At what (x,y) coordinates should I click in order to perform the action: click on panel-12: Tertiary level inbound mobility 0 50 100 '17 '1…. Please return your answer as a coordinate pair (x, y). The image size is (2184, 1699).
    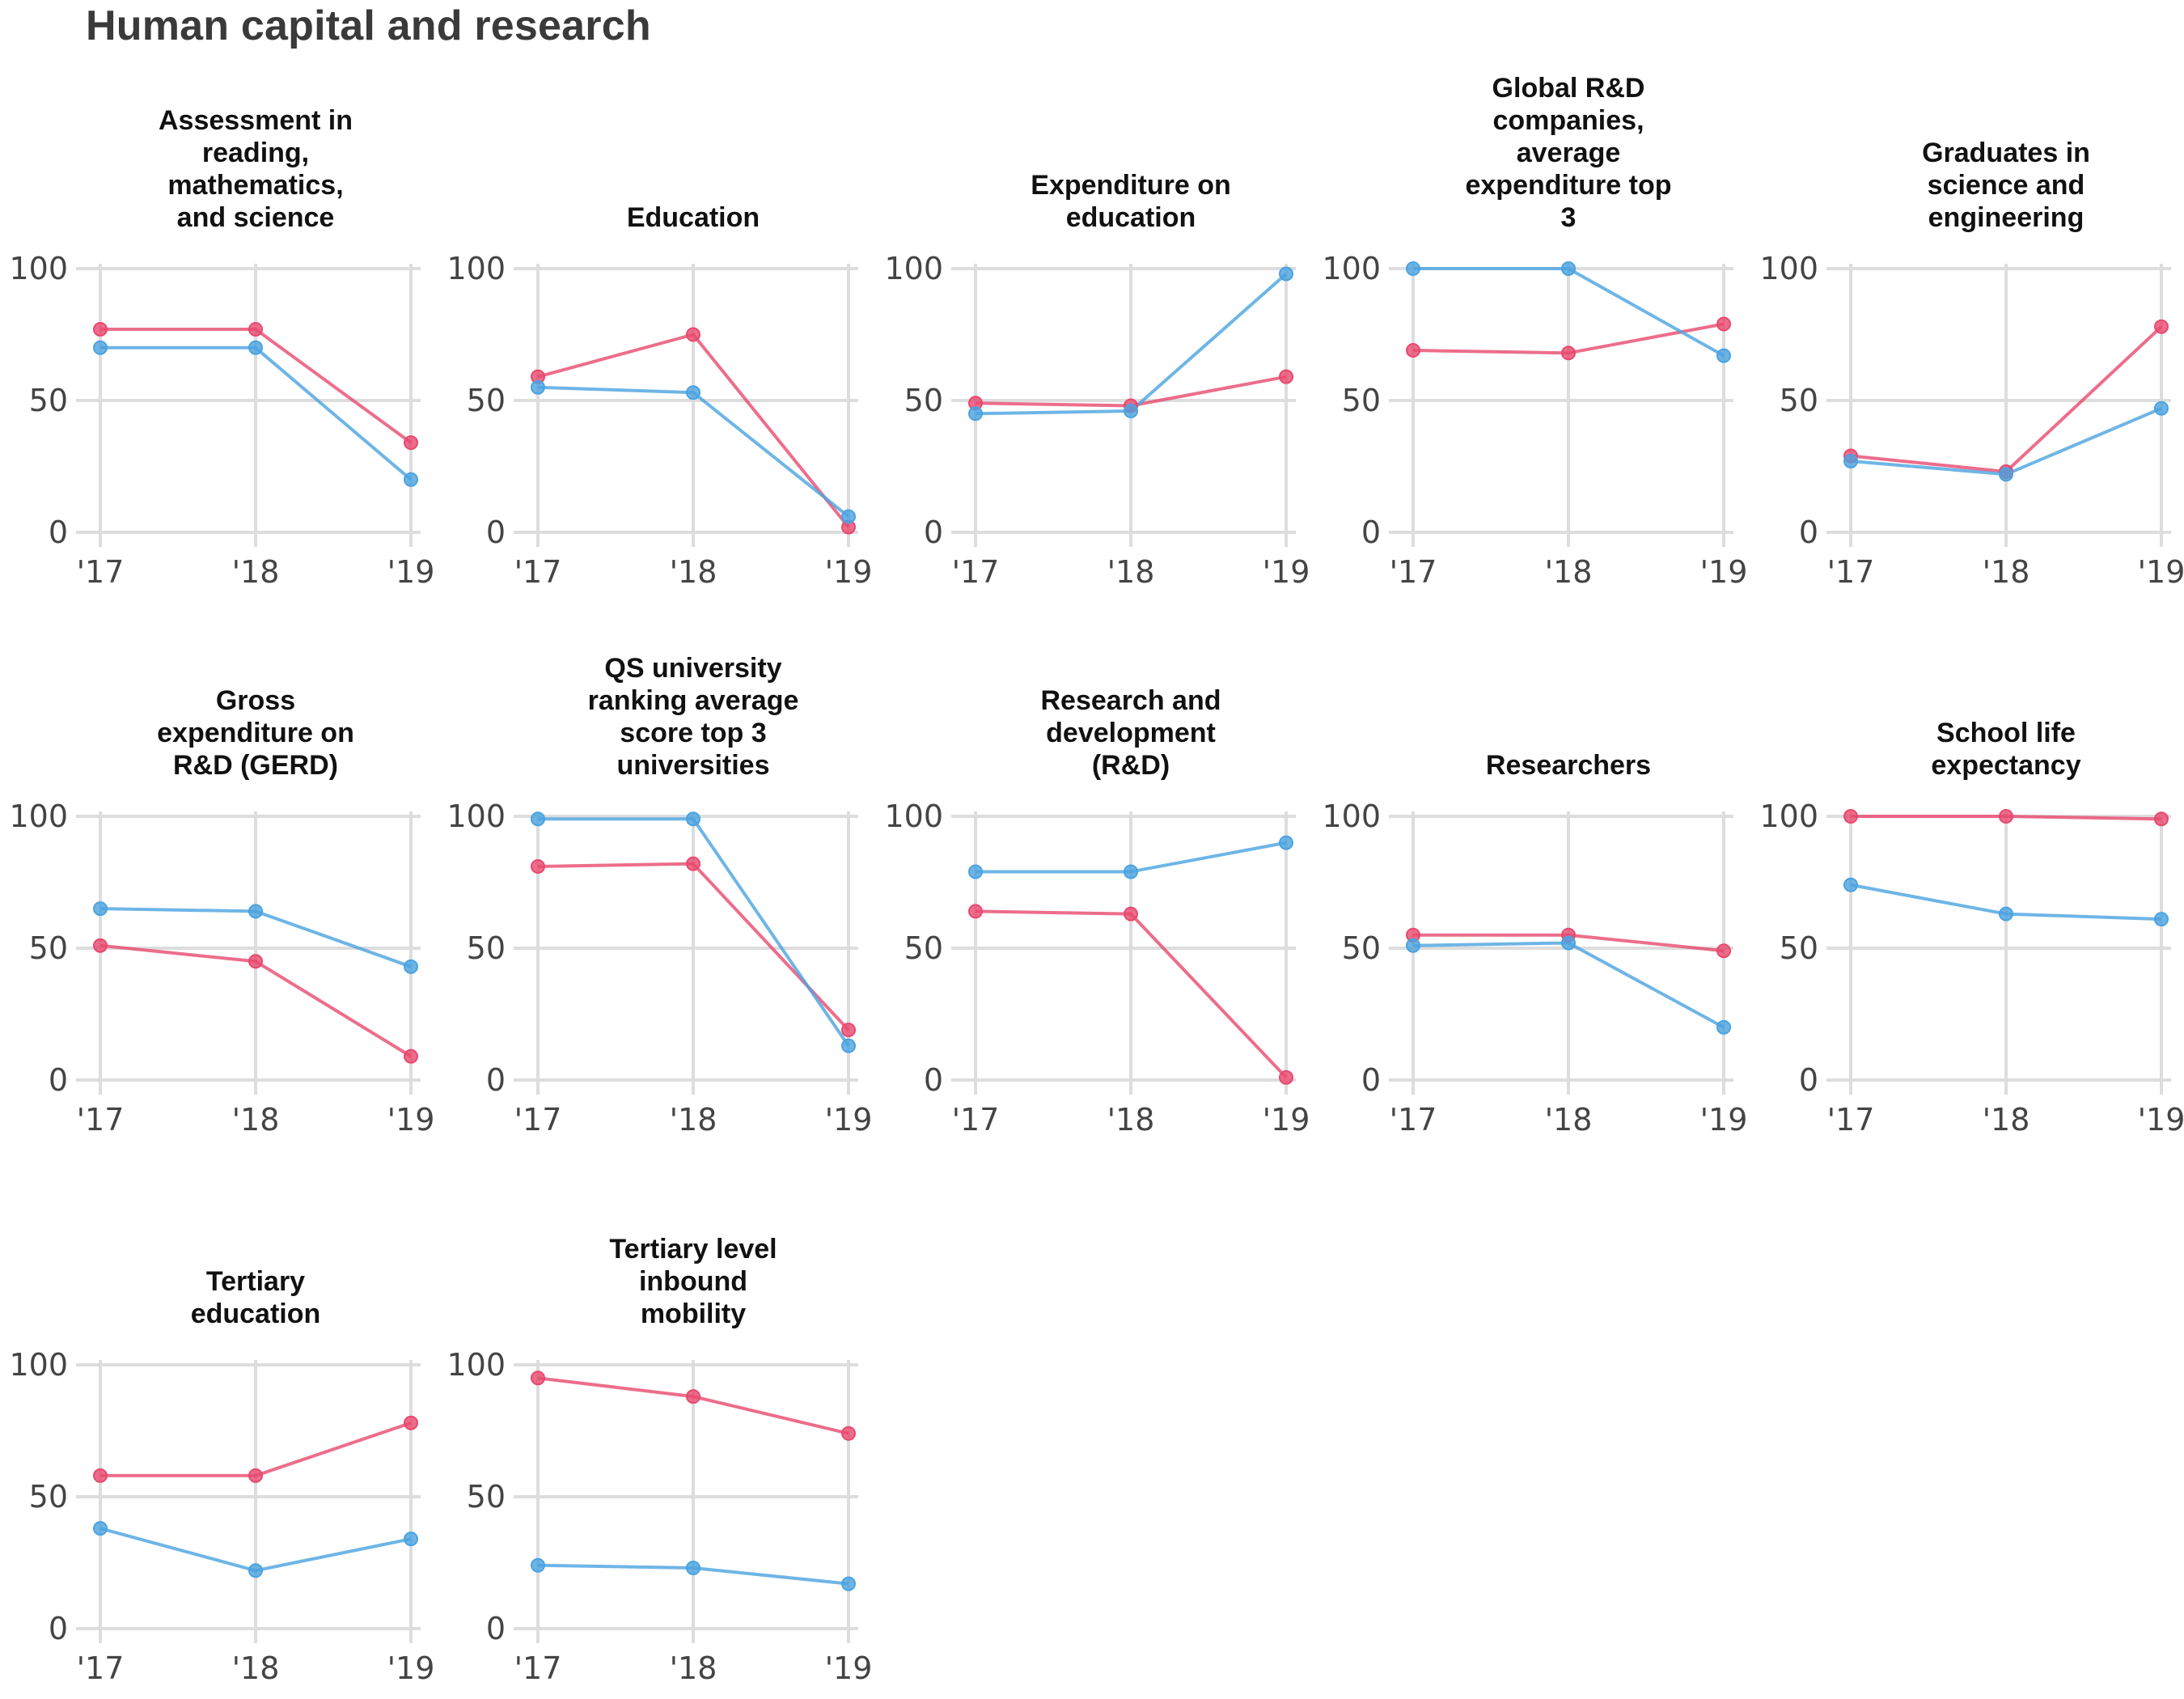
    Looking at the image, I should click on (659, 1460).